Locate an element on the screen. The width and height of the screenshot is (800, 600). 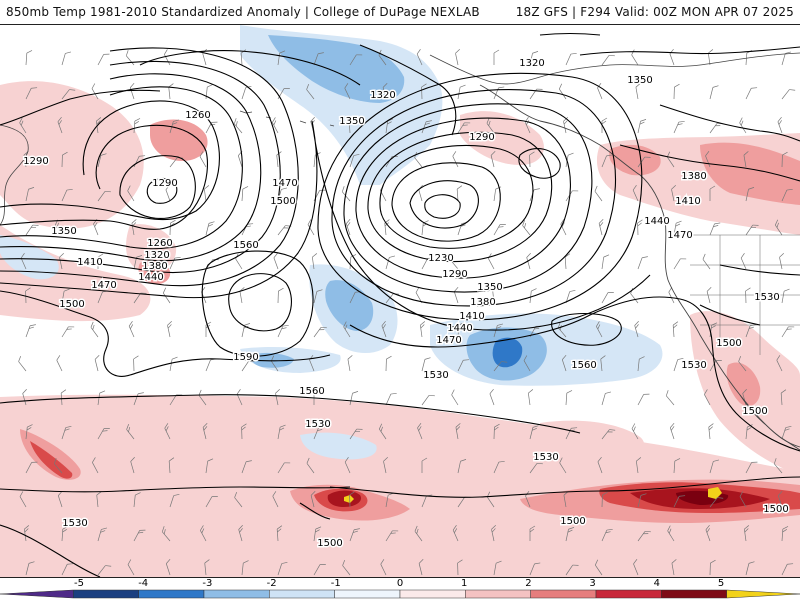
anomaly-area-neg1 is located at coordinates (29, 257).